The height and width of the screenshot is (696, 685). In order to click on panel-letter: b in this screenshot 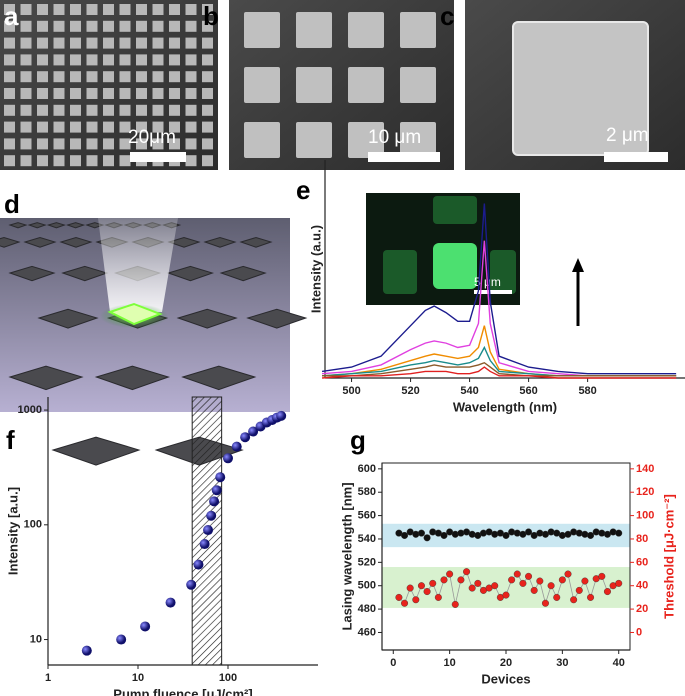, I will do `click(211, 16)`.